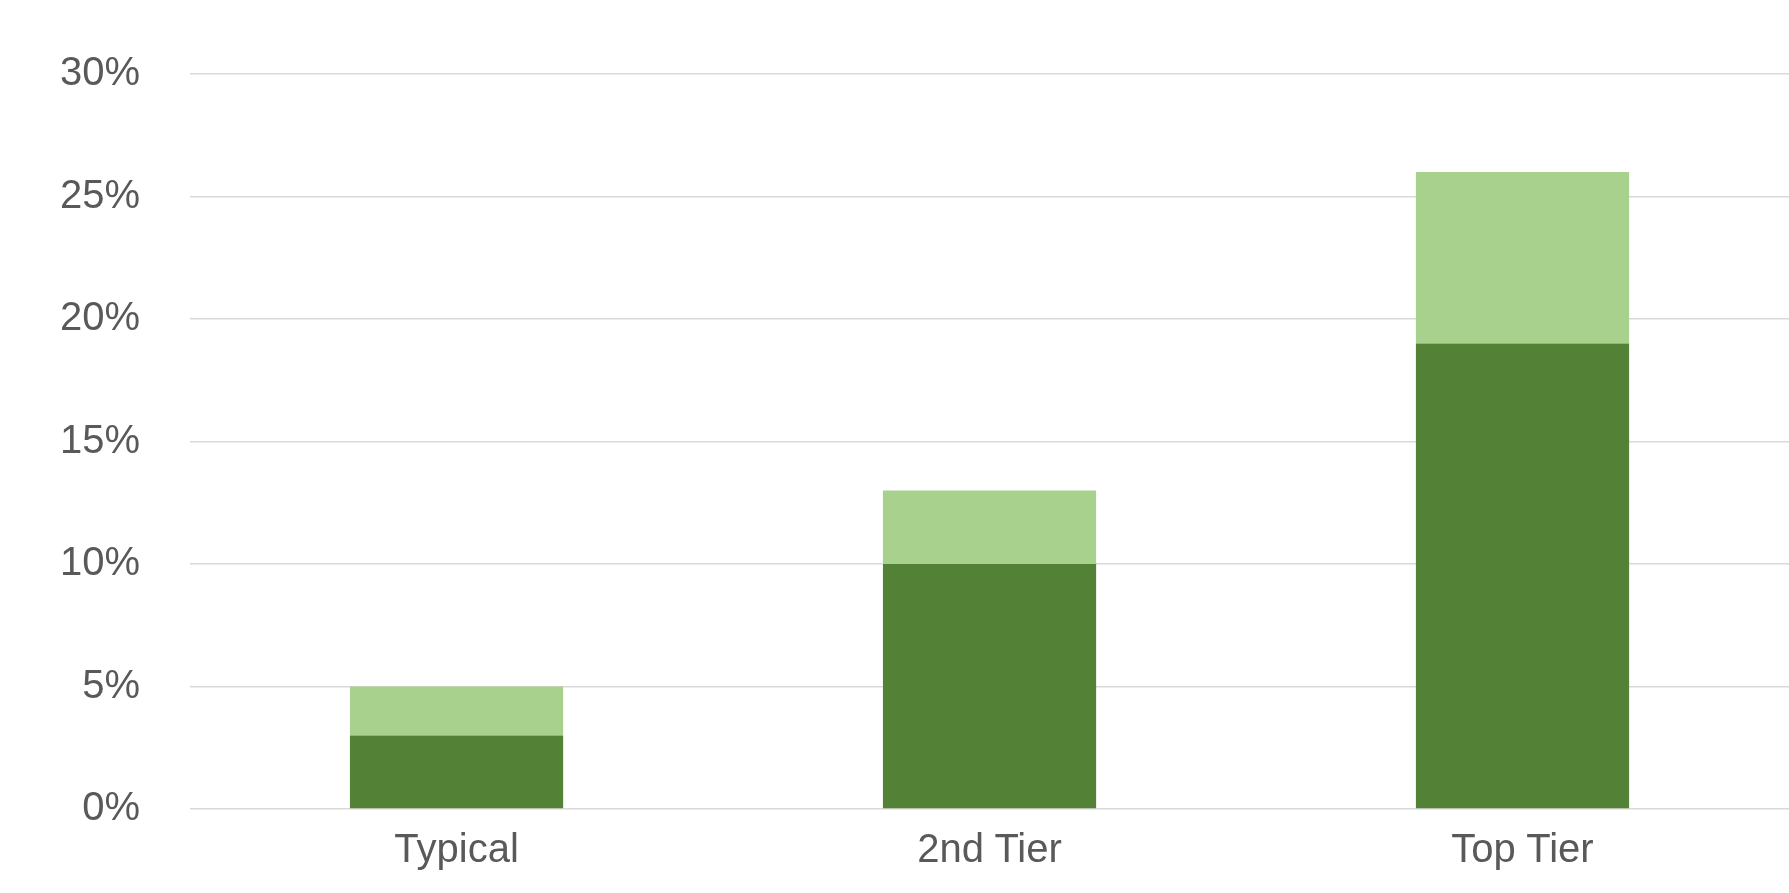 The height and width of the screenshot is (893, 1789). What do you see at coordinates (989, 848) in the screenshot?
I see `x-tick-label: 2nd Tier` at bounding box center [989, 848].